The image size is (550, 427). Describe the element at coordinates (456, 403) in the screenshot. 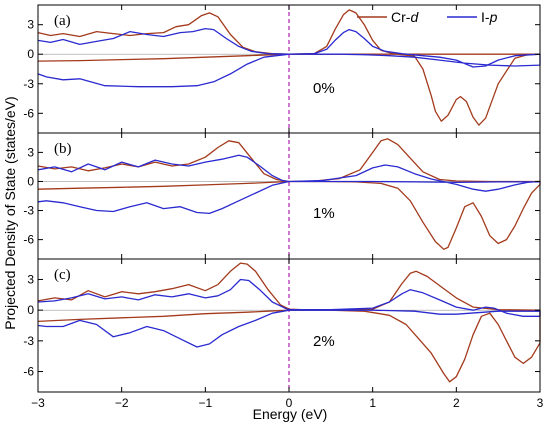

I see `x-tick-label: 2` at that location.